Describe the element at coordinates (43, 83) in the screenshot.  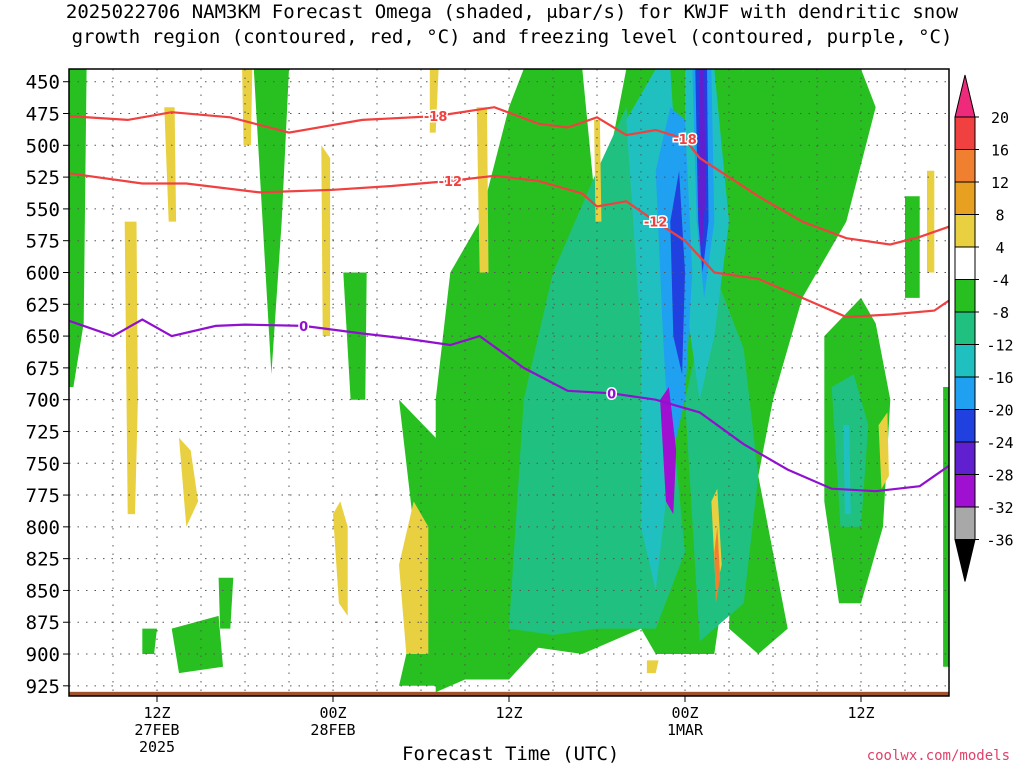
I see `y-tick-label-450: 450` at that location.